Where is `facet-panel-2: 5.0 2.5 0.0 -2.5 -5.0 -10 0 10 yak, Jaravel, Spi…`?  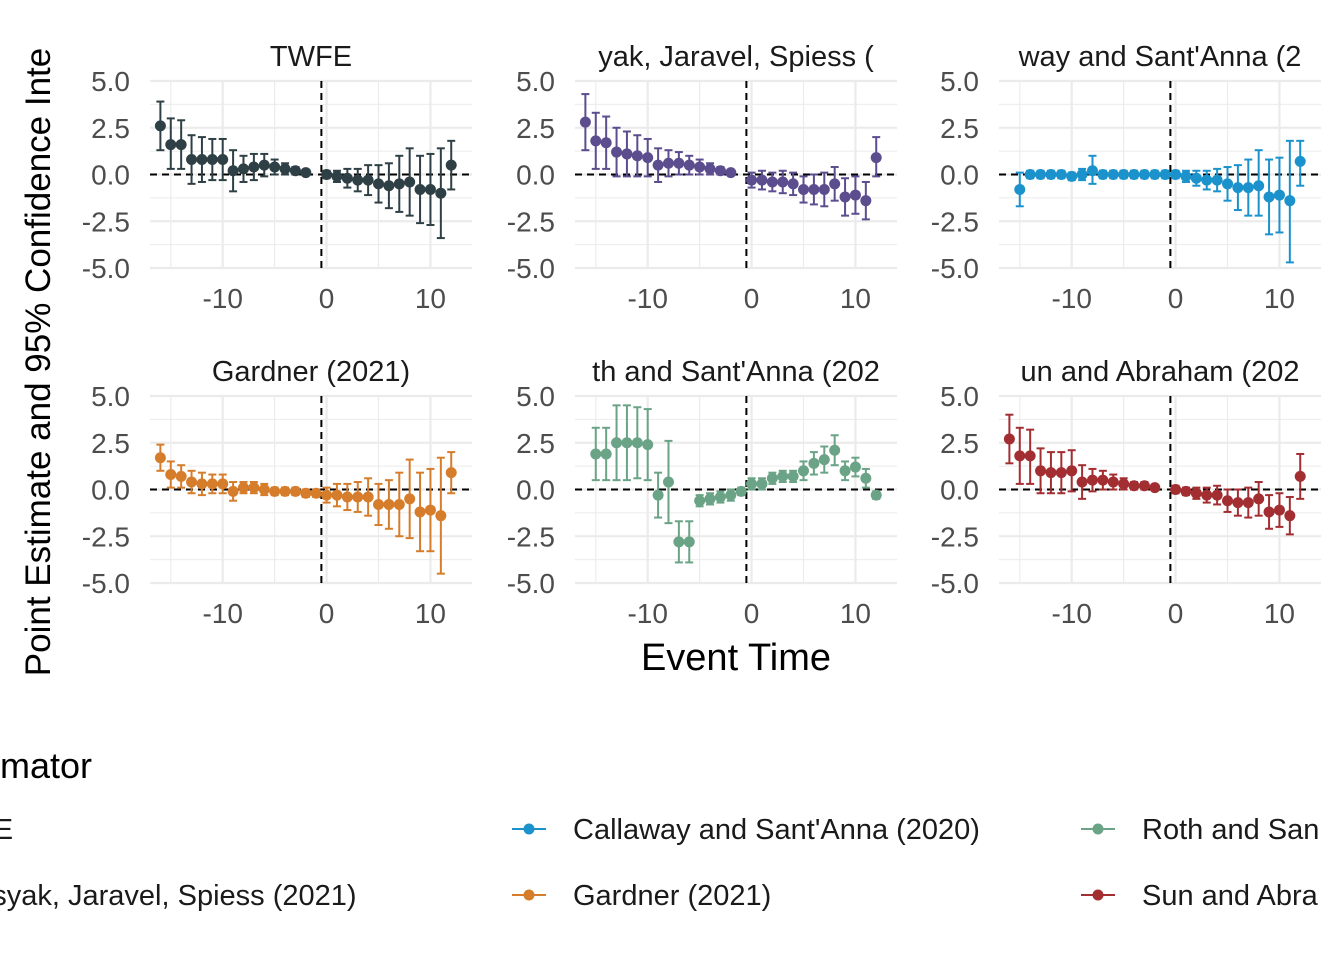
facet-panel-2: 5.0 2.5 0.0 -2.5 -5.0 -10 0 10 yak, Jaravel, Spi… is located at coordinates (702, 177).